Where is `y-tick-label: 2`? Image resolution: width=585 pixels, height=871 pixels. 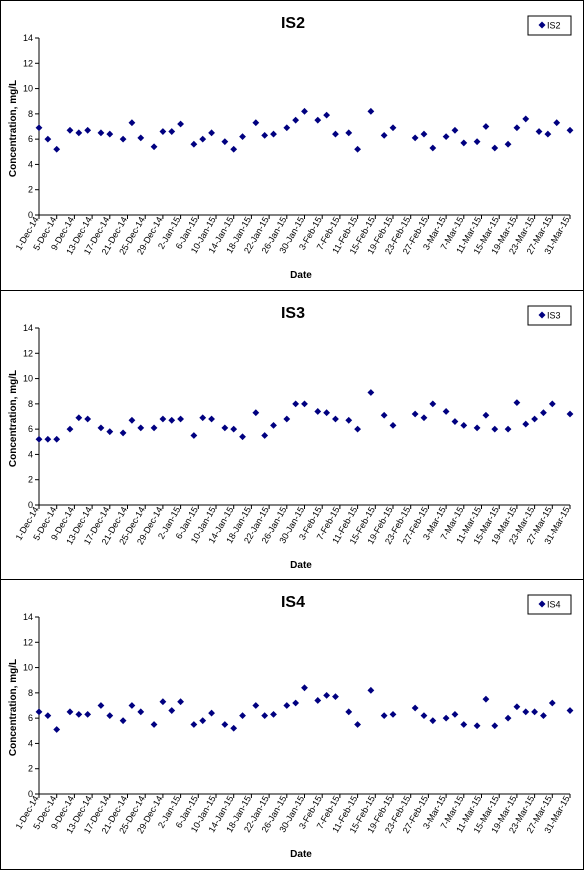
y-tick-label: 2 is located at coordinates (30, 190).